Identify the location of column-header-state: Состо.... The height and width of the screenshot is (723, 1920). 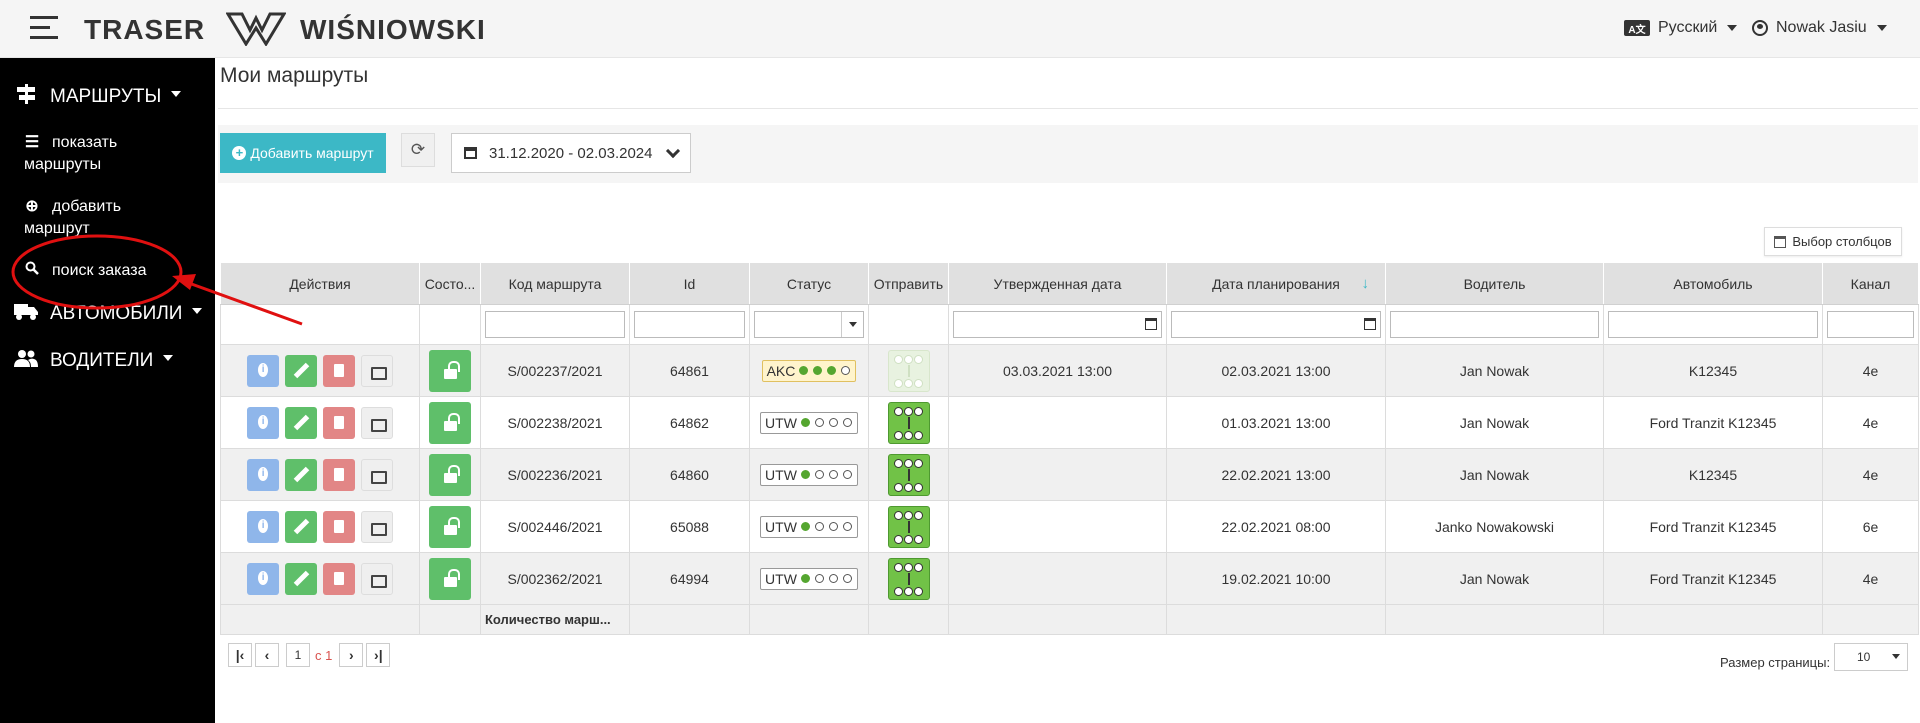
(450, 283).